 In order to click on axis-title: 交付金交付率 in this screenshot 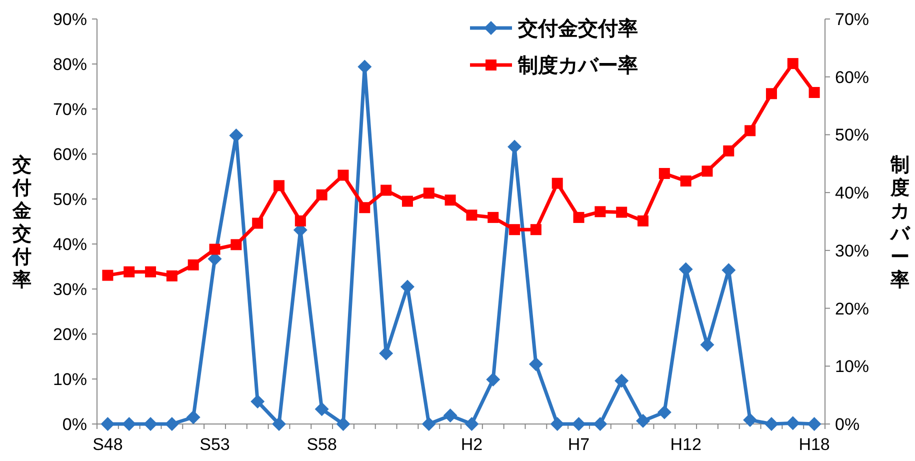, I will do `click(22, 223)`.